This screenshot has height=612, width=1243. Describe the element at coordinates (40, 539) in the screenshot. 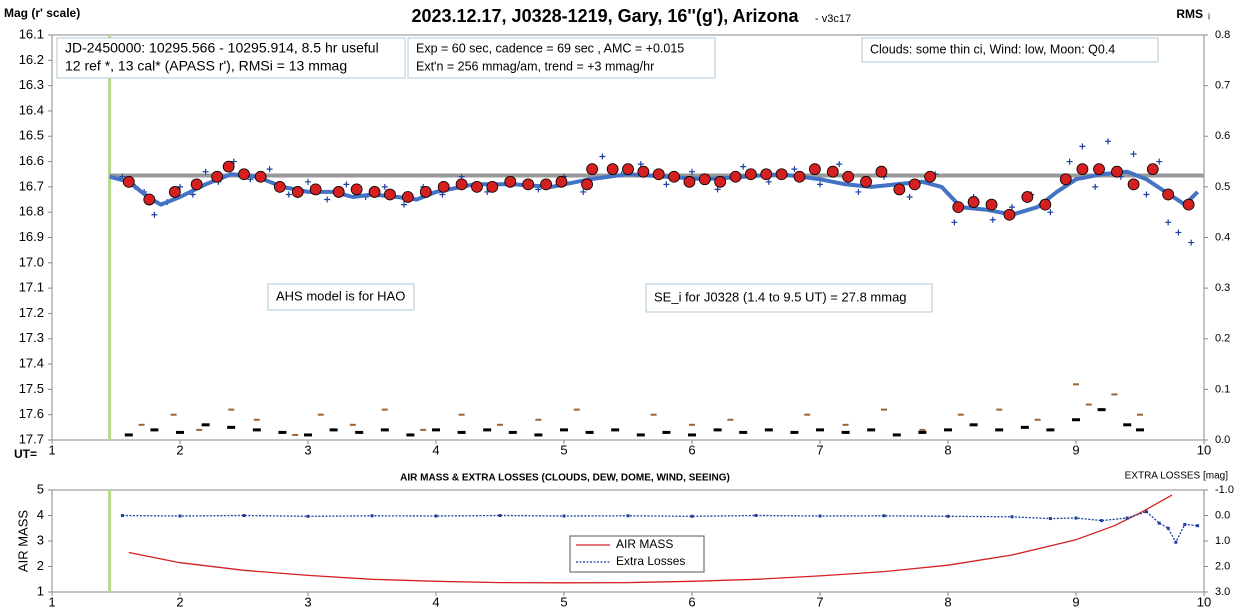

I see `y-tick-label: 3` at that location.